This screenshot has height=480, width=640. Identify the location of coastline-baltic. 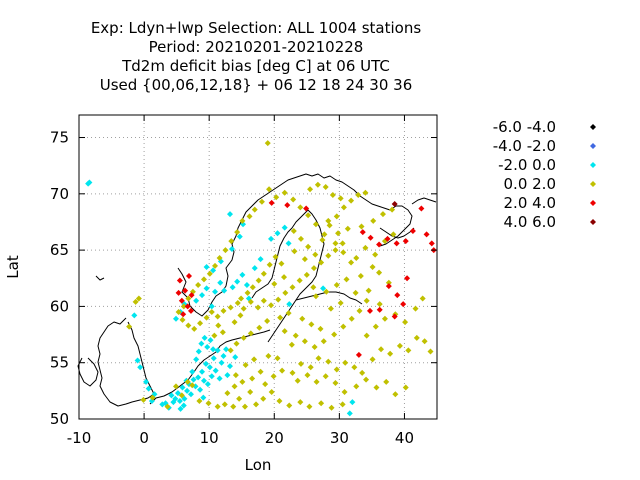
(288, 276).